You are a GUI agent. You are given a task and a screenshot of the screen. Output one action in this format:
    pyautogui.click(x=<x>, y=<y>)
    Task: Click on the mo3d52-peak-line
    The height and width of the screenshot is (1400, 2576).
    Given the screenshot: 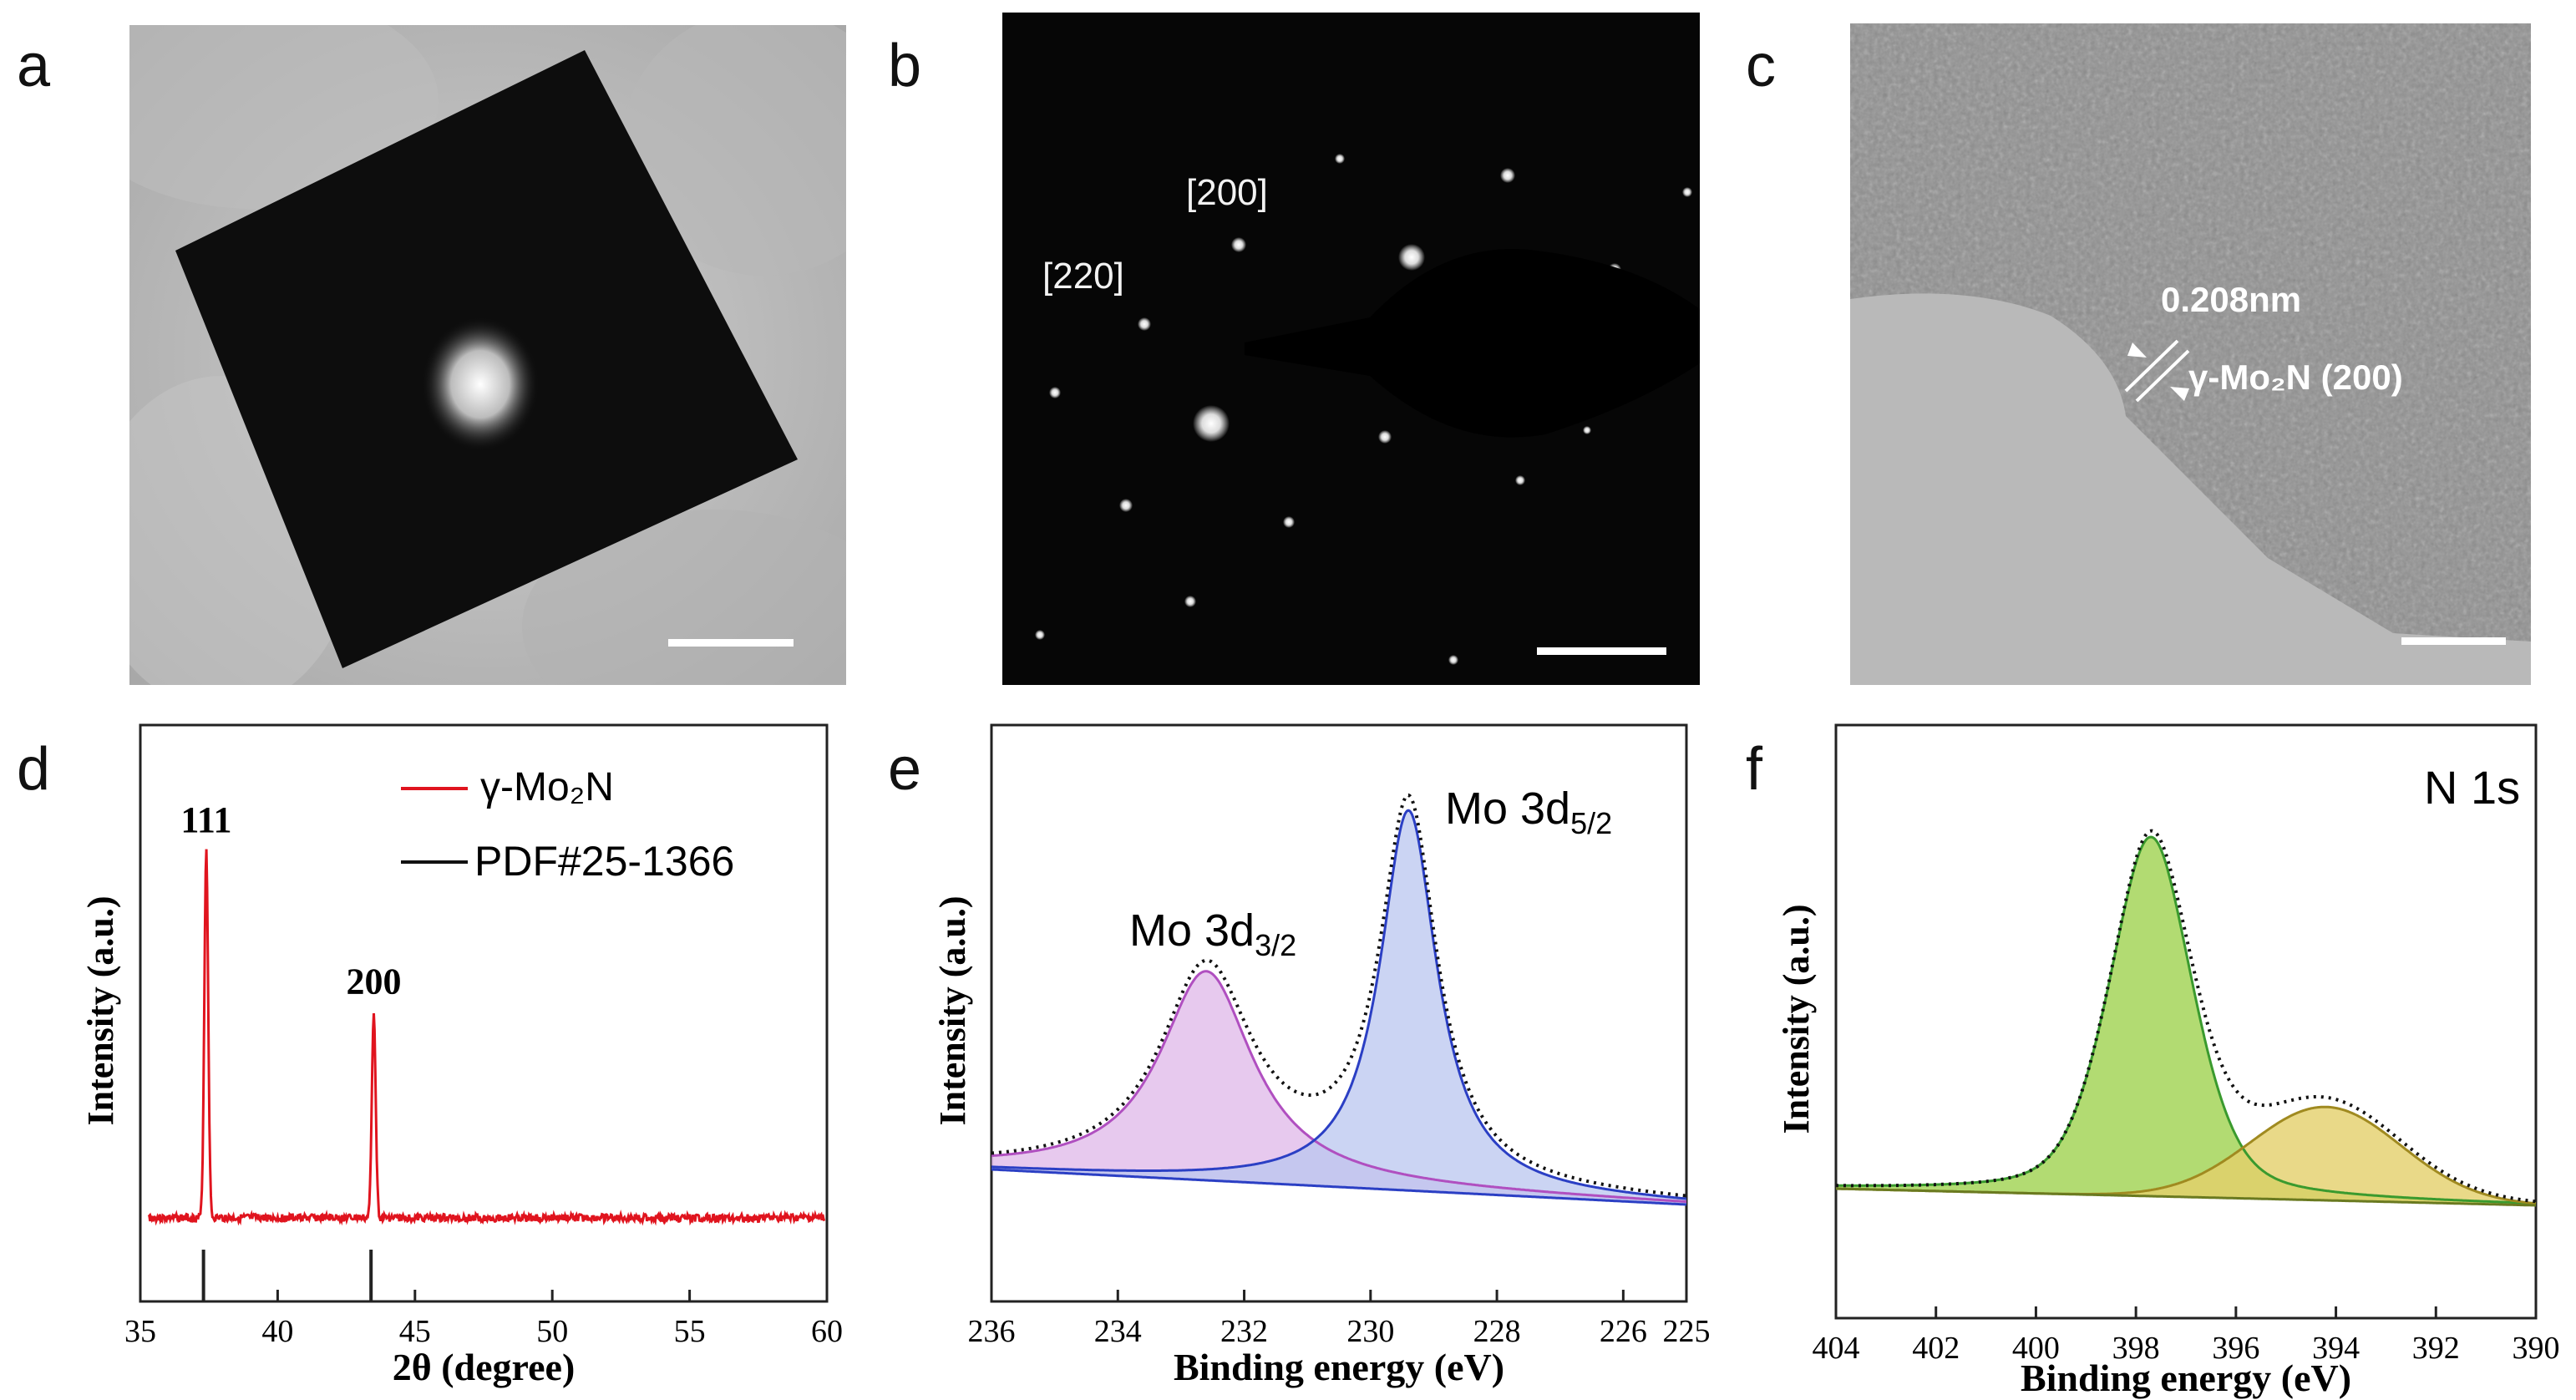 What is the action you would take?
    pyautogui.click(x=1339, y=1004)
    